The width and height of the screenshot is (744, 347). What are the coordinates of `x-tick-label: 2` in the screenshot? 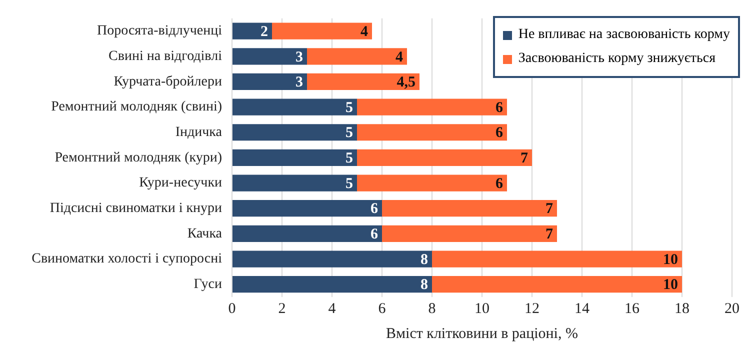 It's located at (282, 308).